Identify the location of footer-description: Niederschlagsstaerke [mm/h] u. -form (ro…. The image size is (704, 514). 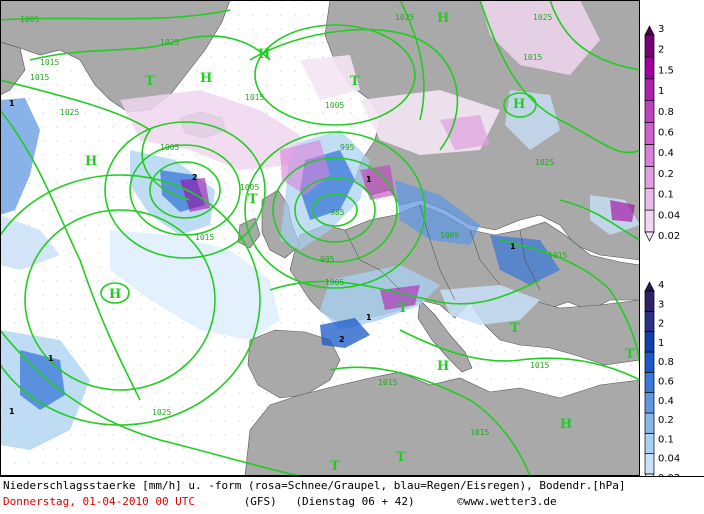
(314, 485).